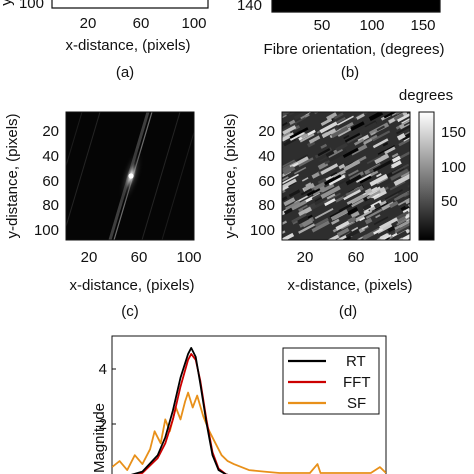 Image resolution: width=474 pixels, height=474 pixels. Describe the element at coordinates (356, 361) in the screenshot. I see `legend-label-rt: RT` at that location.